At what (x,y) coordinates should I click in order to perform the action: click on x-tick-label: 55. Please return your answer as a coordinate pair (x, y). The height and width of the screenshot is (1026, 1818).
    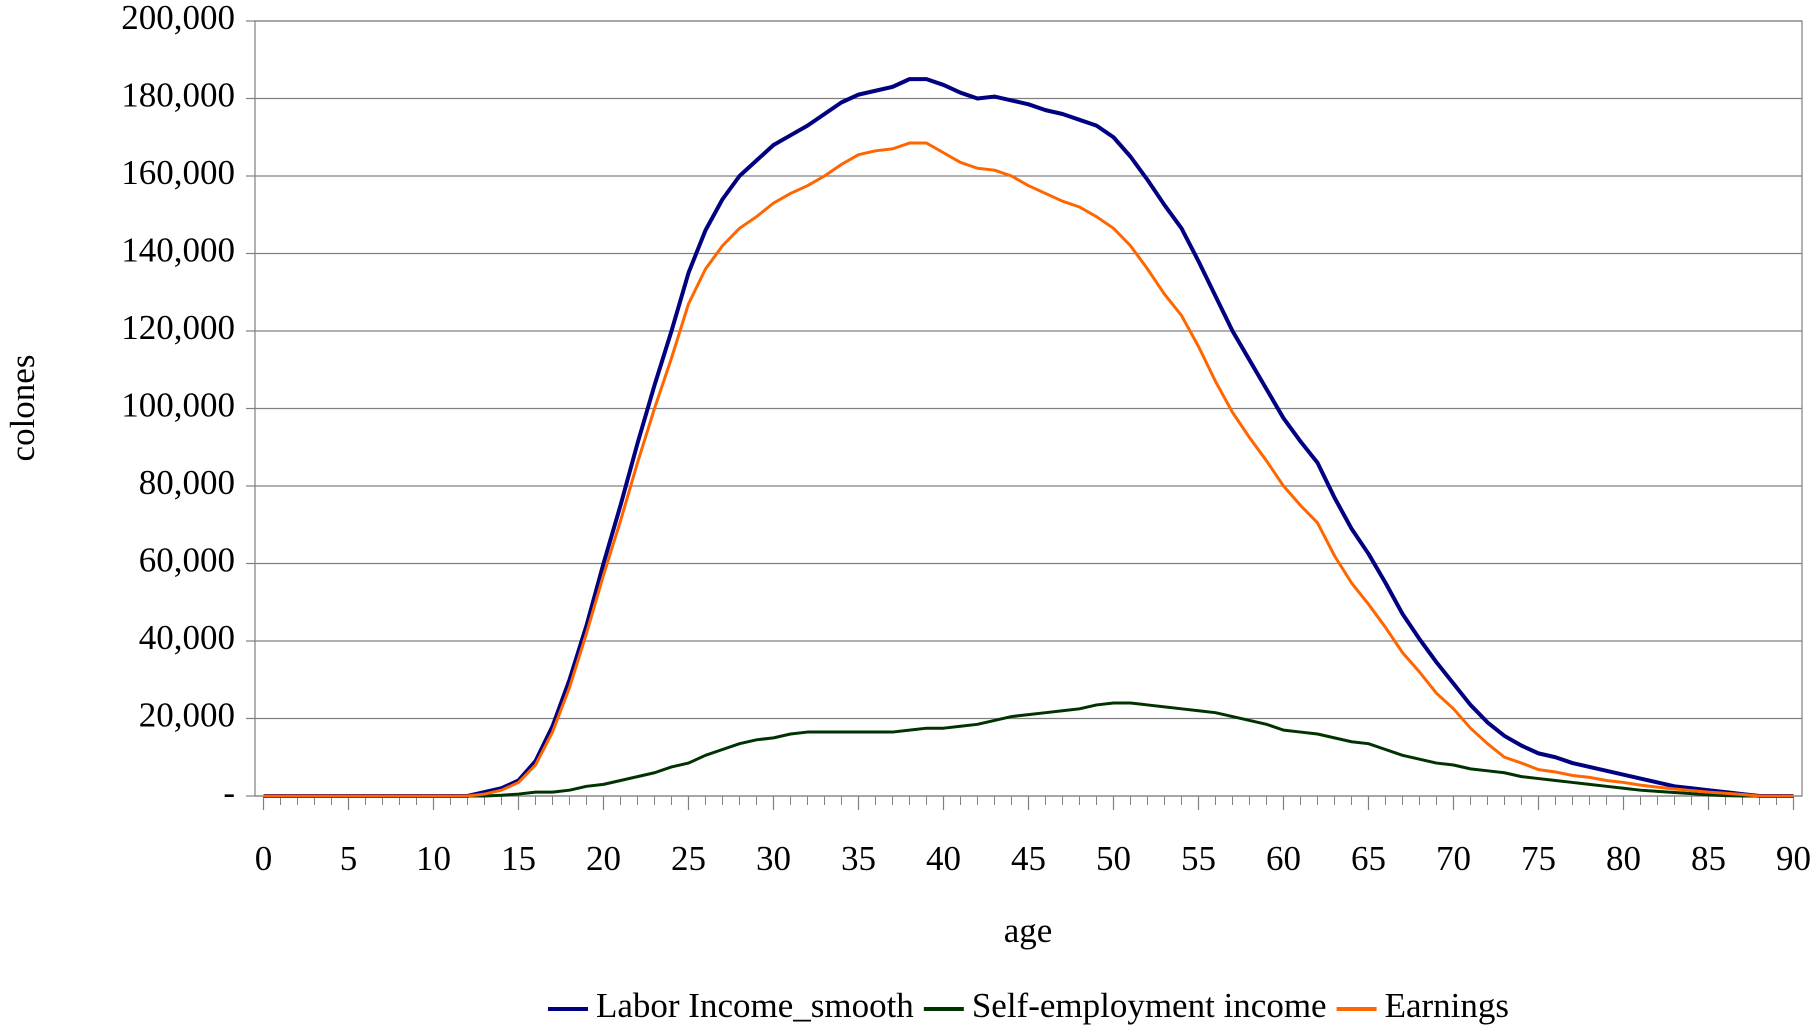
    Looking at the image, I should click on (1198, 858).